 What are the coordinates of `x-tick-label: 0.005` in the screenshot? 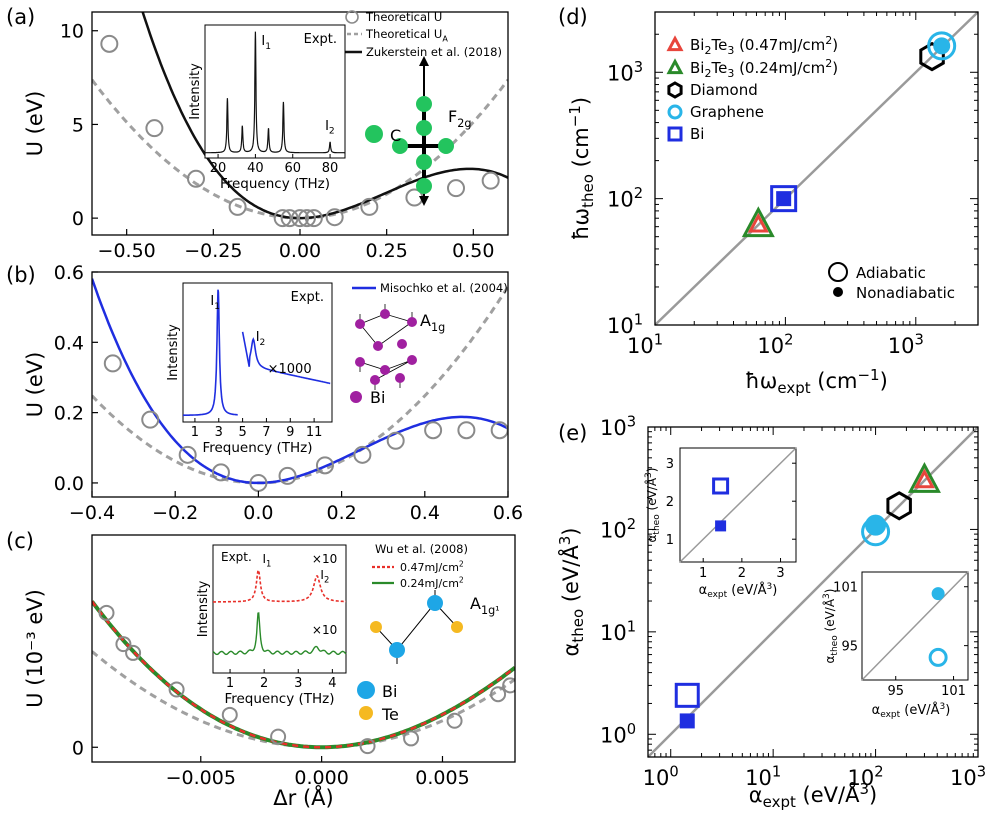 It's located at (442, 778).